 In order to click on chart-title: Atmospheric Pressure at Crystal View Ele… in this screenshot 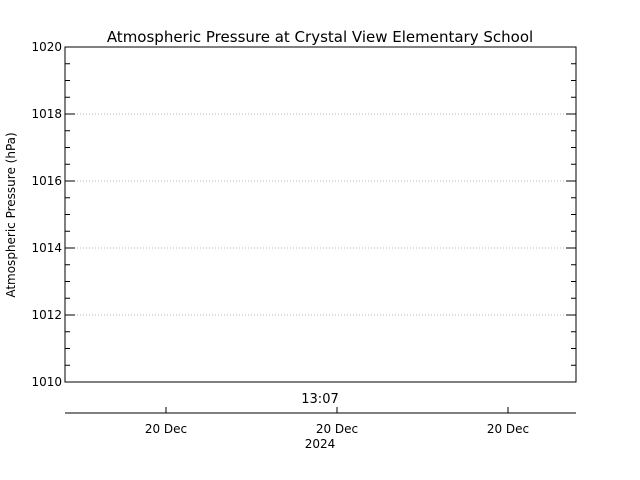, I will do `click(320, 37)`.